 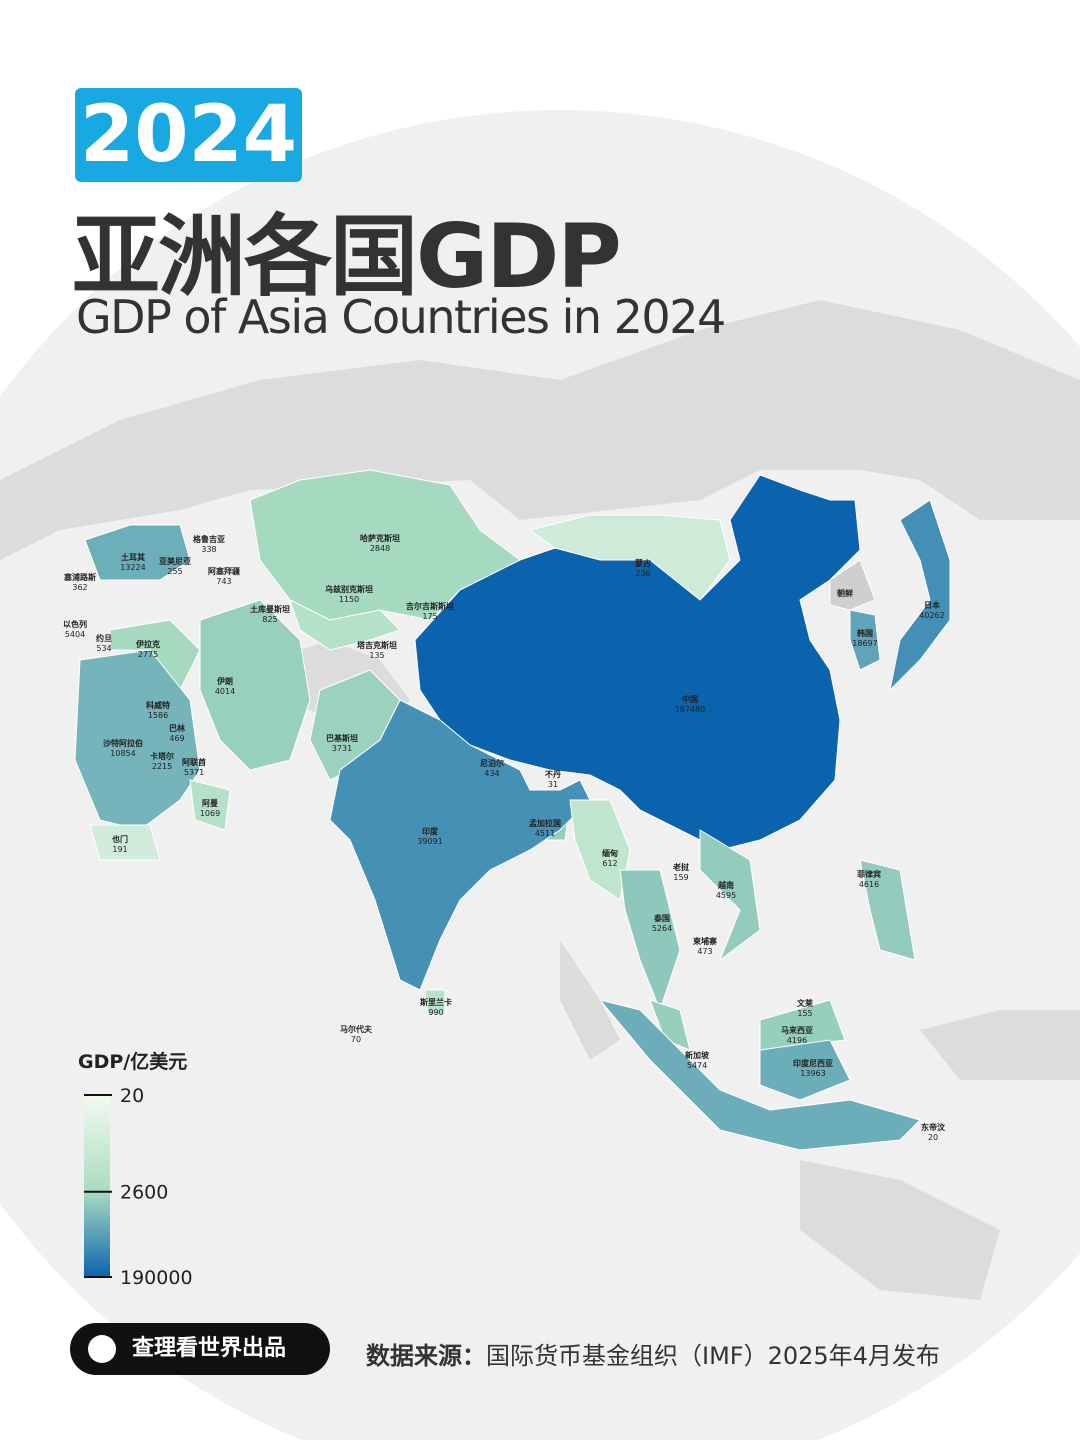 What do you see at coordinates (380, 538) in the screenshot?
I see `country-name: 哈萨克斯坦` at bounding box center [380, 538].